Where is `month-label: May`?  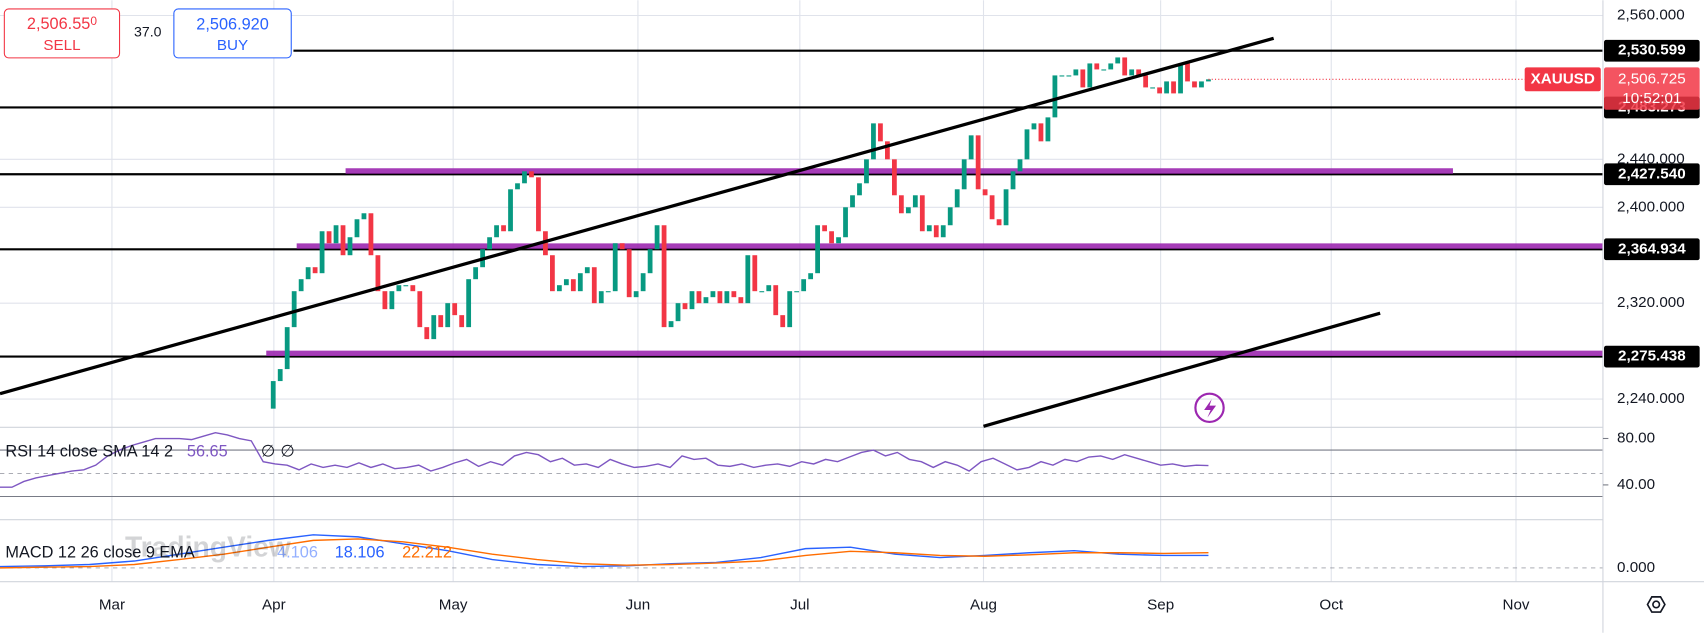 month-label: May is located at coordinates (453, 605).